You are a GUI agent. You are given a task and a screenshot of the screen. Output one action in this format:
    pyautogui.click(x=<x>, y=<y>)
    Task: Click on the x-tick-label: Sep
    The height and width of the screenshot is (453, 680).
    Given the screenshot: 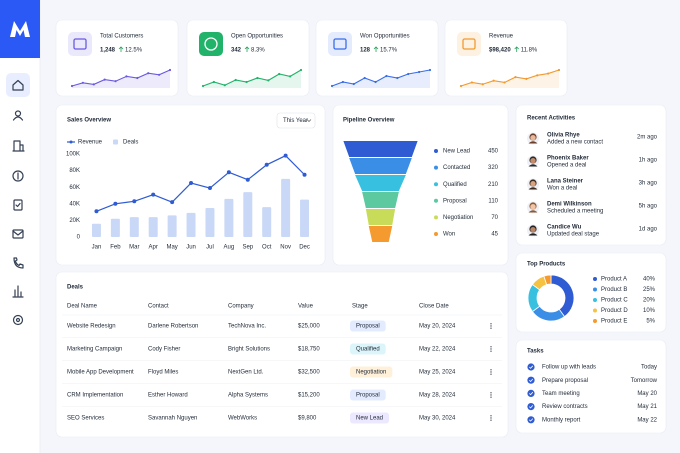 What is the action you would take?
    pyautogui.click(x=247, y=248)
    